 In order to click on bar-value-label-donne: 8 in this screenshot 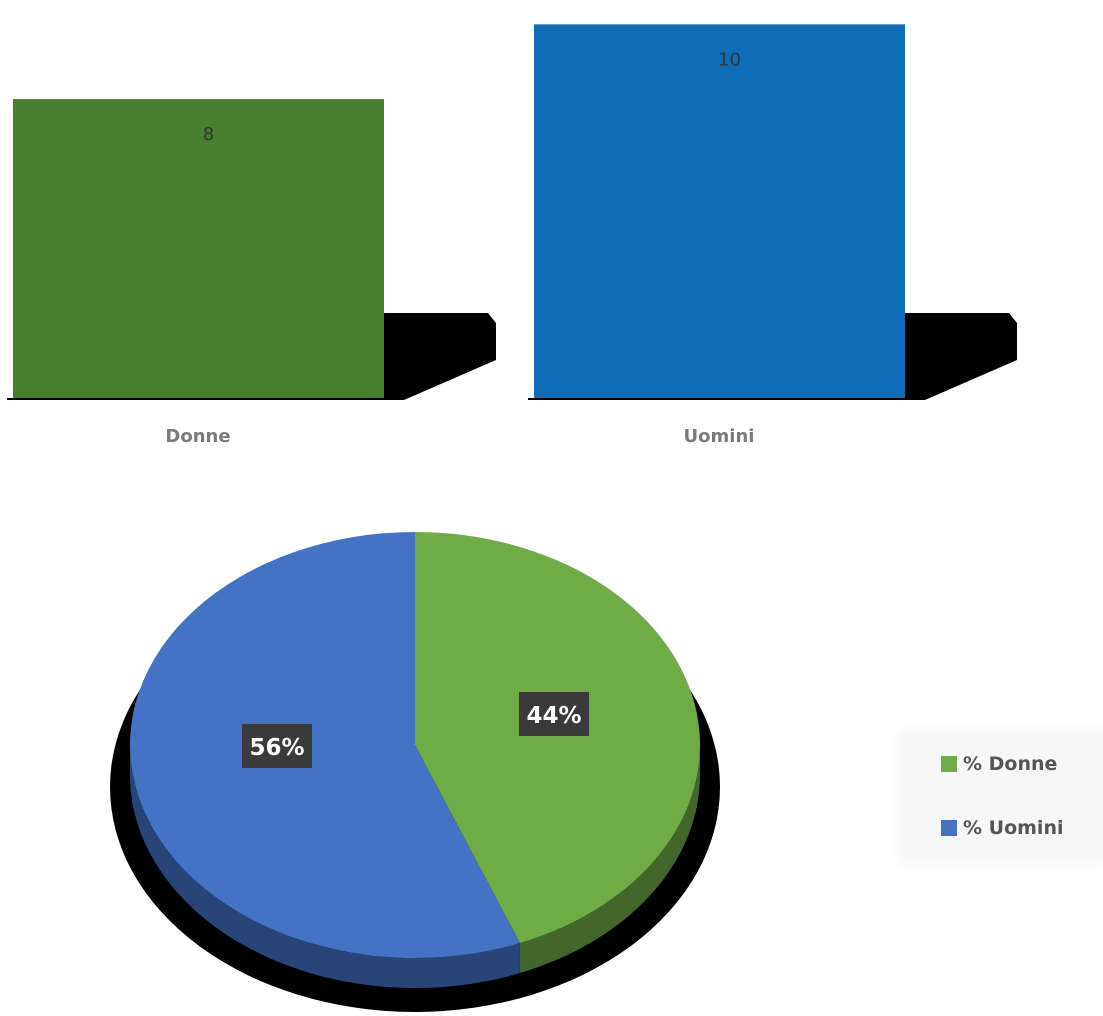, I will do `click(208, 134)`.